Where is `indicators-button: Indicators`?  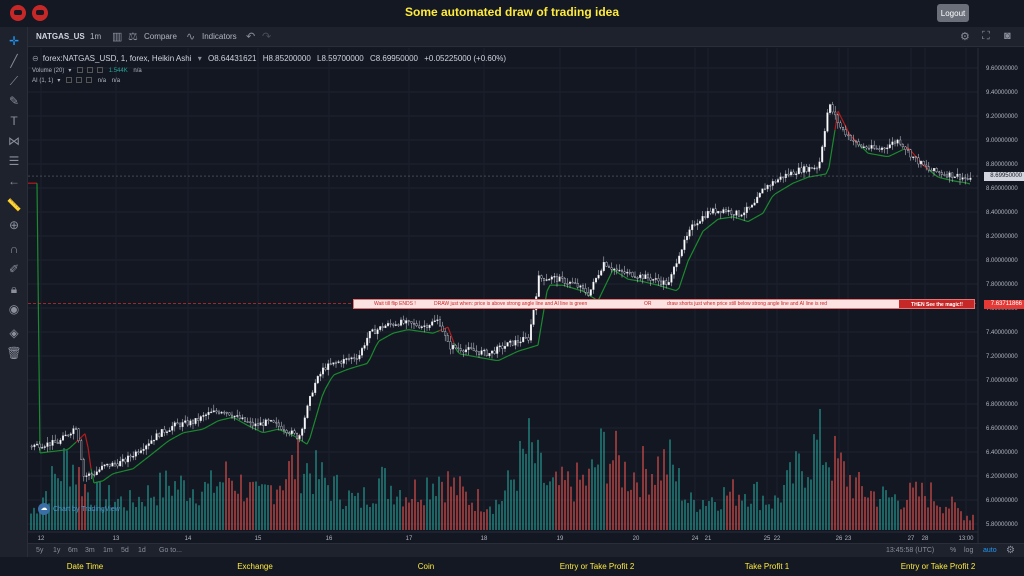
indicators-button: Indicators is located at coordinates (219, 36).